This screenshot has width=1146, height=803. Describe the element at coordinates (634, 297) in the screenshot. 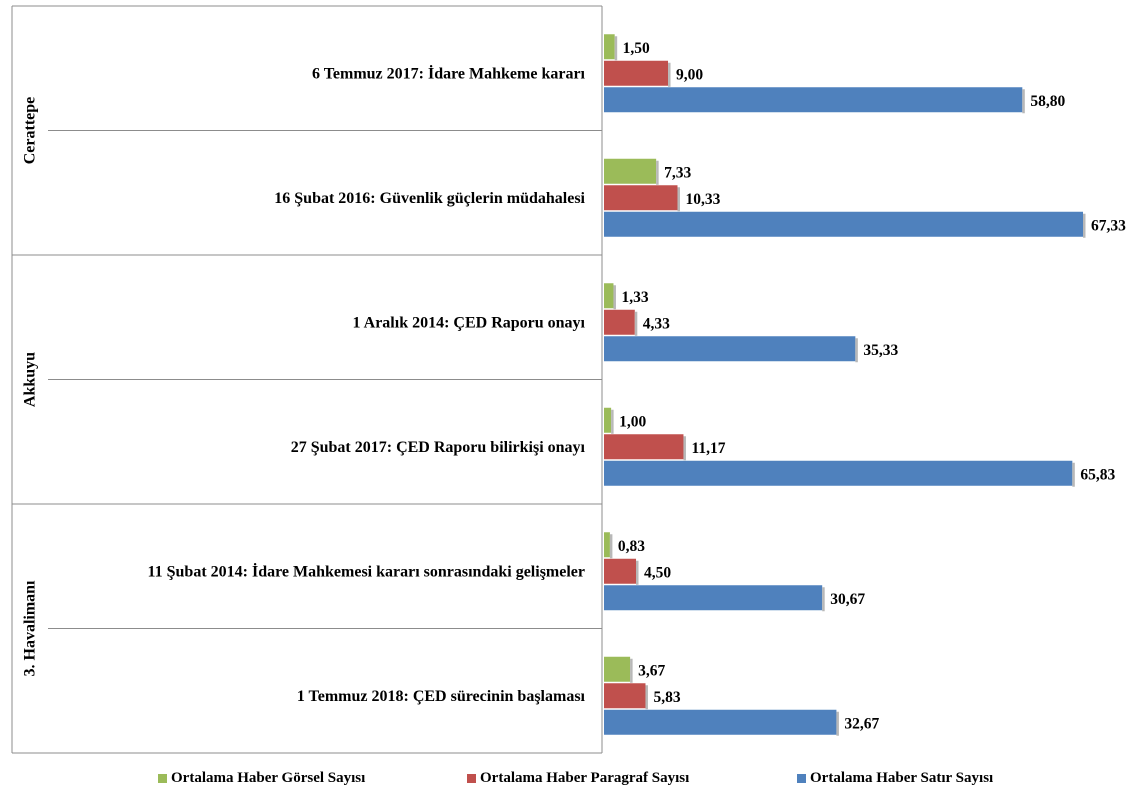

I see `data-label: 1,33` at that location.